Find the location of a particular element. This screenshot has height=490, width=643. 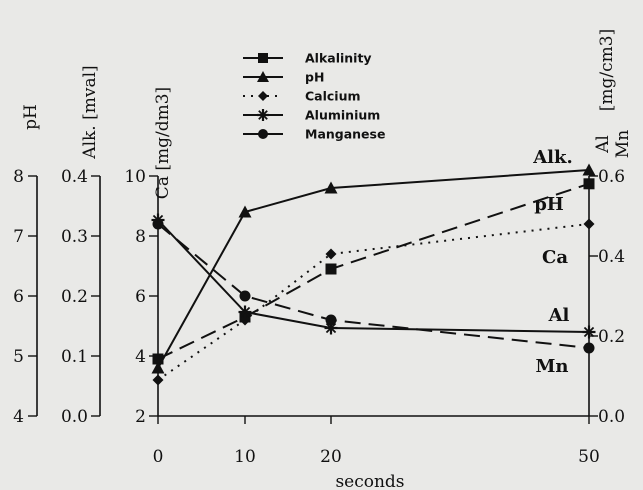

alk-tick-label: 0.1 is located at coordinates (74, 357).